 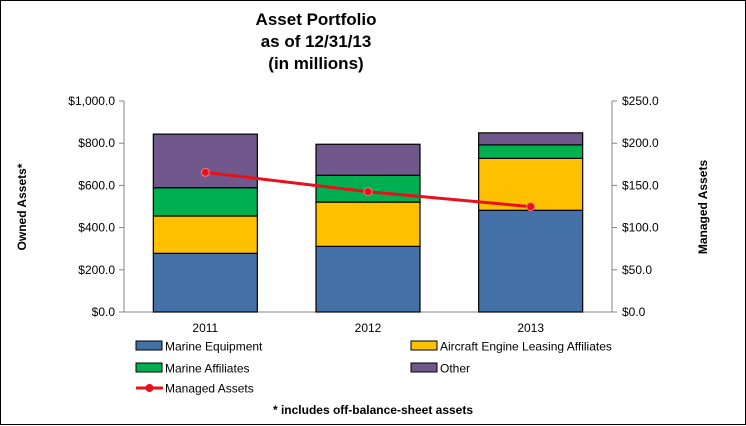 What do you see at coordinates (205, 202) in the screenshot?
I see `bar-marine-affiliates-2011` at bounding box center [205, 202].